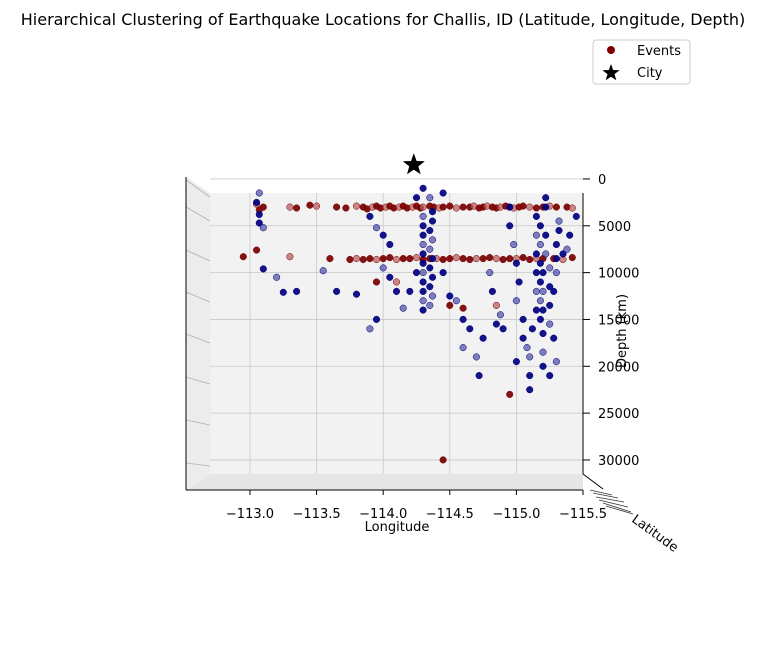  What do you see at coordinates (384, 482) in the screenshot?
I see `floor-pane` at bounding box center [384, 482].